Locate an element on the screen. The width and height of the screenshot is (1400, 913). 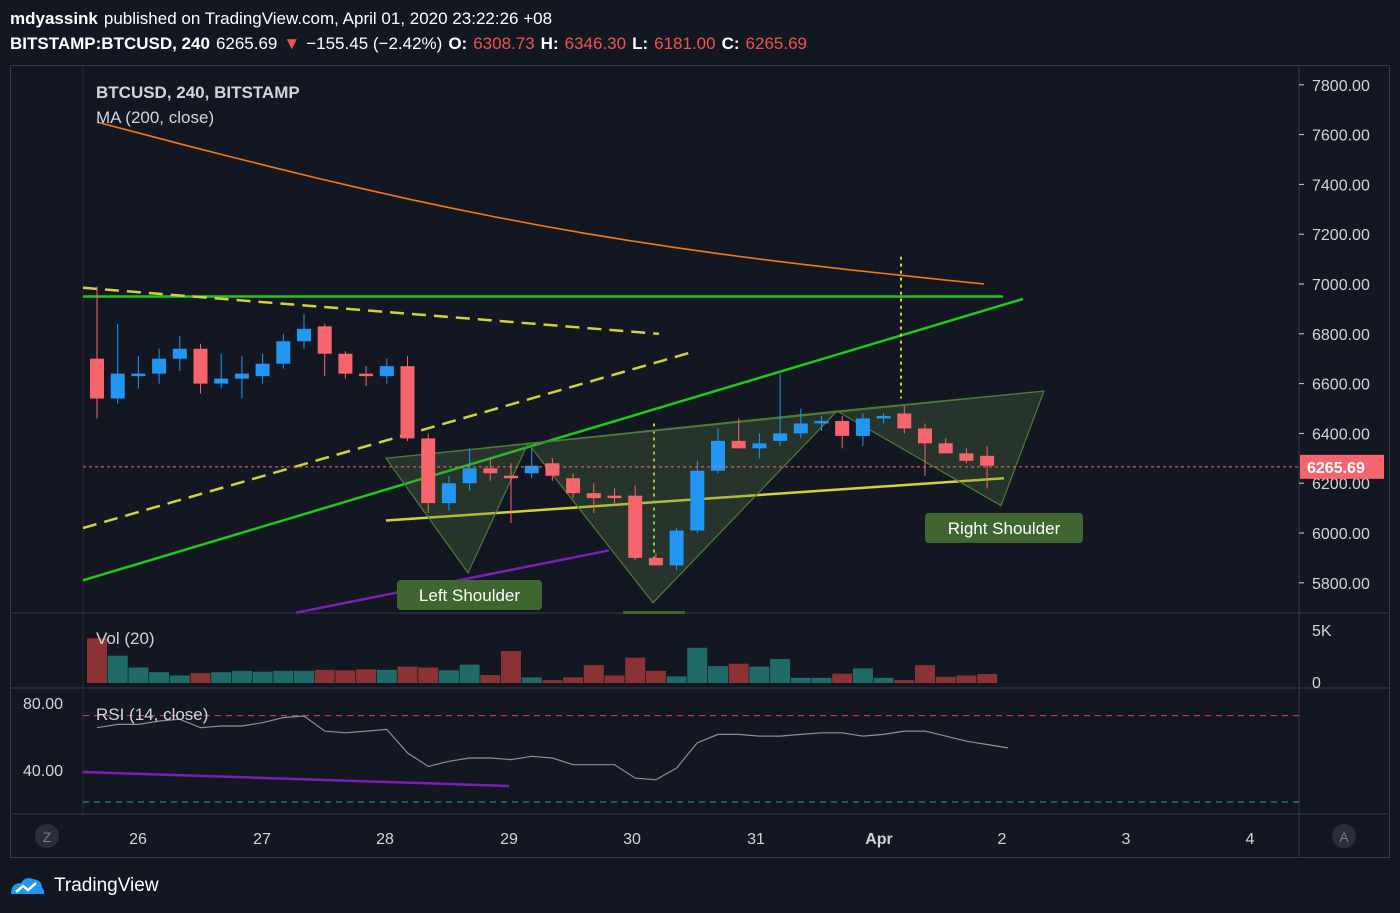
footer: TradingView is located at coordinates (83, 886).